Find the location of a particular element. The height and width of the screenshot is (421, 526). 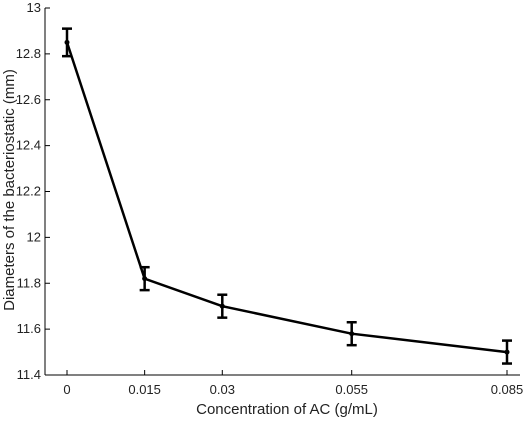

y-axis-label: Diameters of the bacteriostatic (mm) is located at coordinates (9, 190).